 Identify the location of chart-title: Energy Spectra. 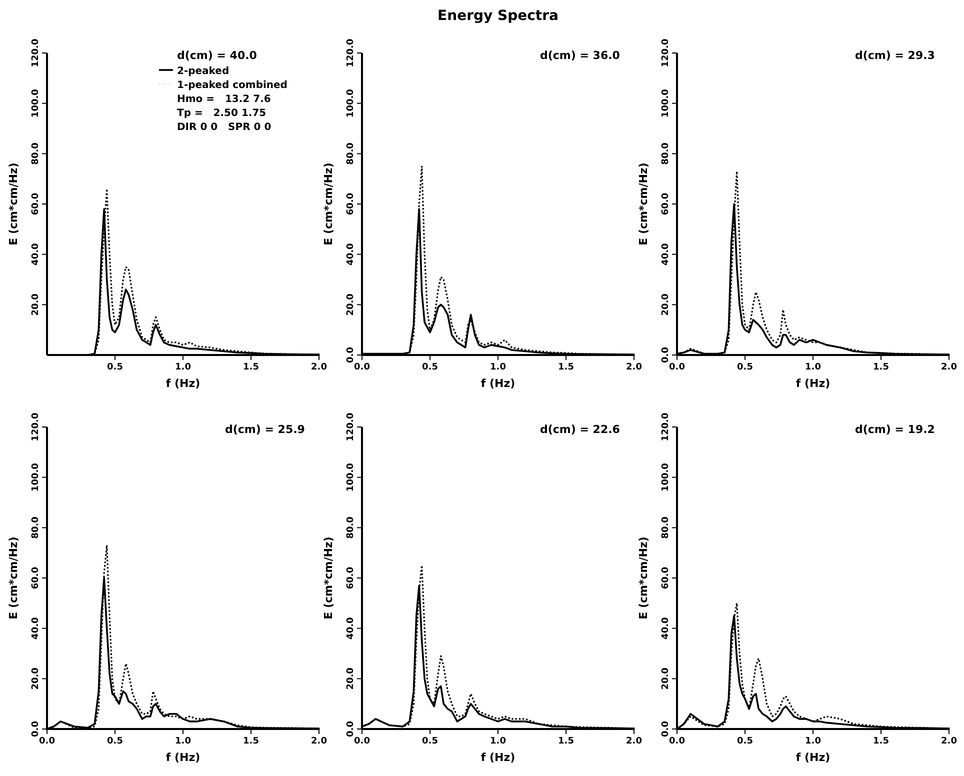
(498, 16).